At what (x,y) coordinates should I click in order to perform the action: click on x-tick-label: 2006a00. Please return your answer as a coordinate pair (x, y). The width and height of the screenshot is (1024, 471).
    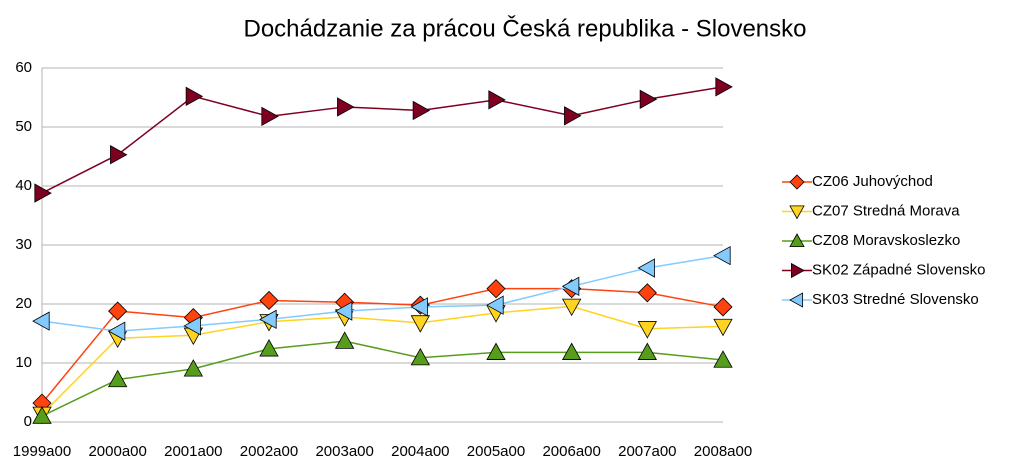
    Looking at the image, I should click on (571, 451).